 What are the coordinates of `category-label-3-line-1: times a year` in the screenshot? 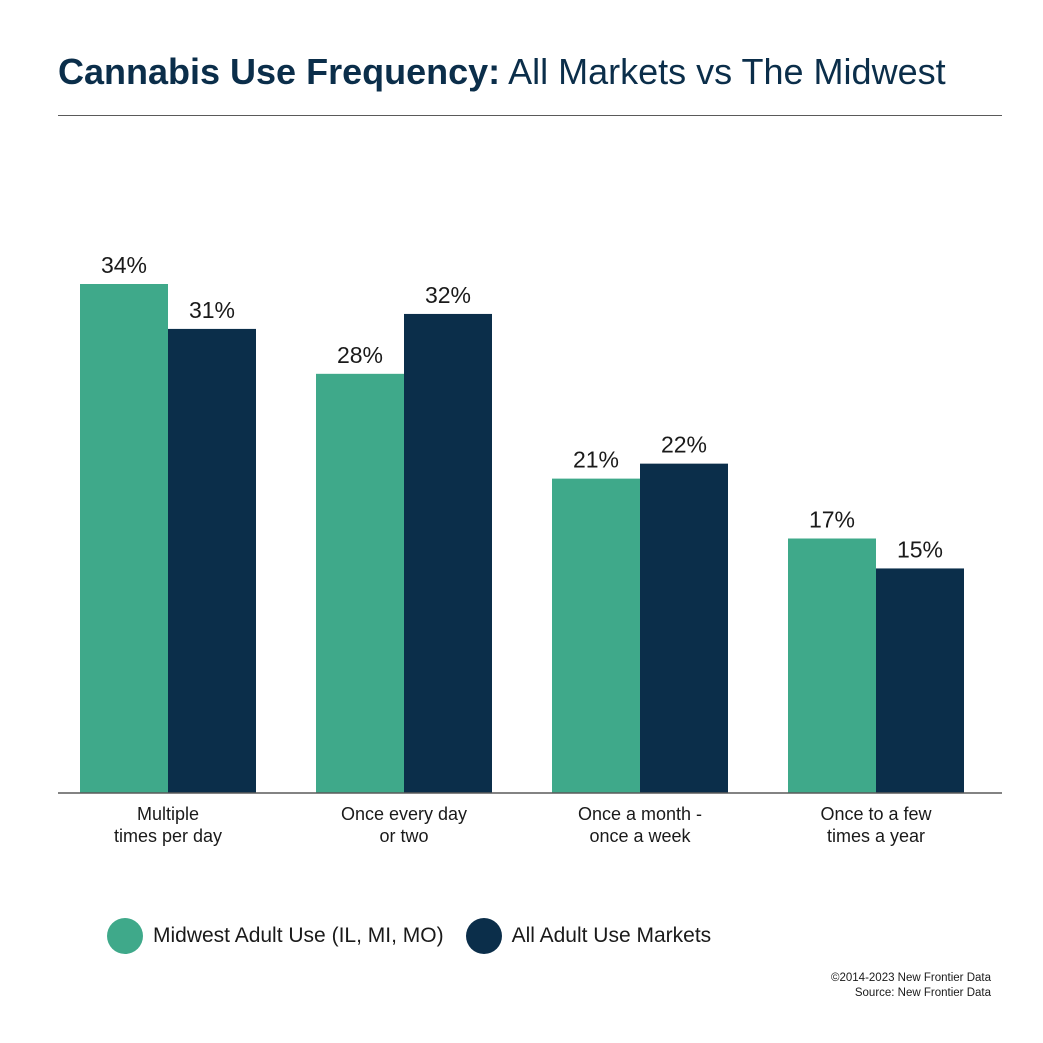 It's located at (876, 836).